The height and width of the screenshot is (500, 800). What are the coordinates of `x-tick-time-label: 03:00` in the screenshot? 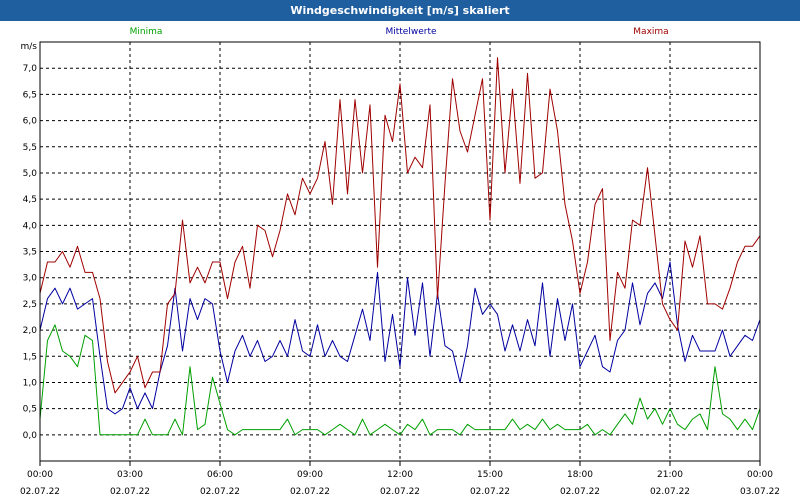 It's located at (130, 475).